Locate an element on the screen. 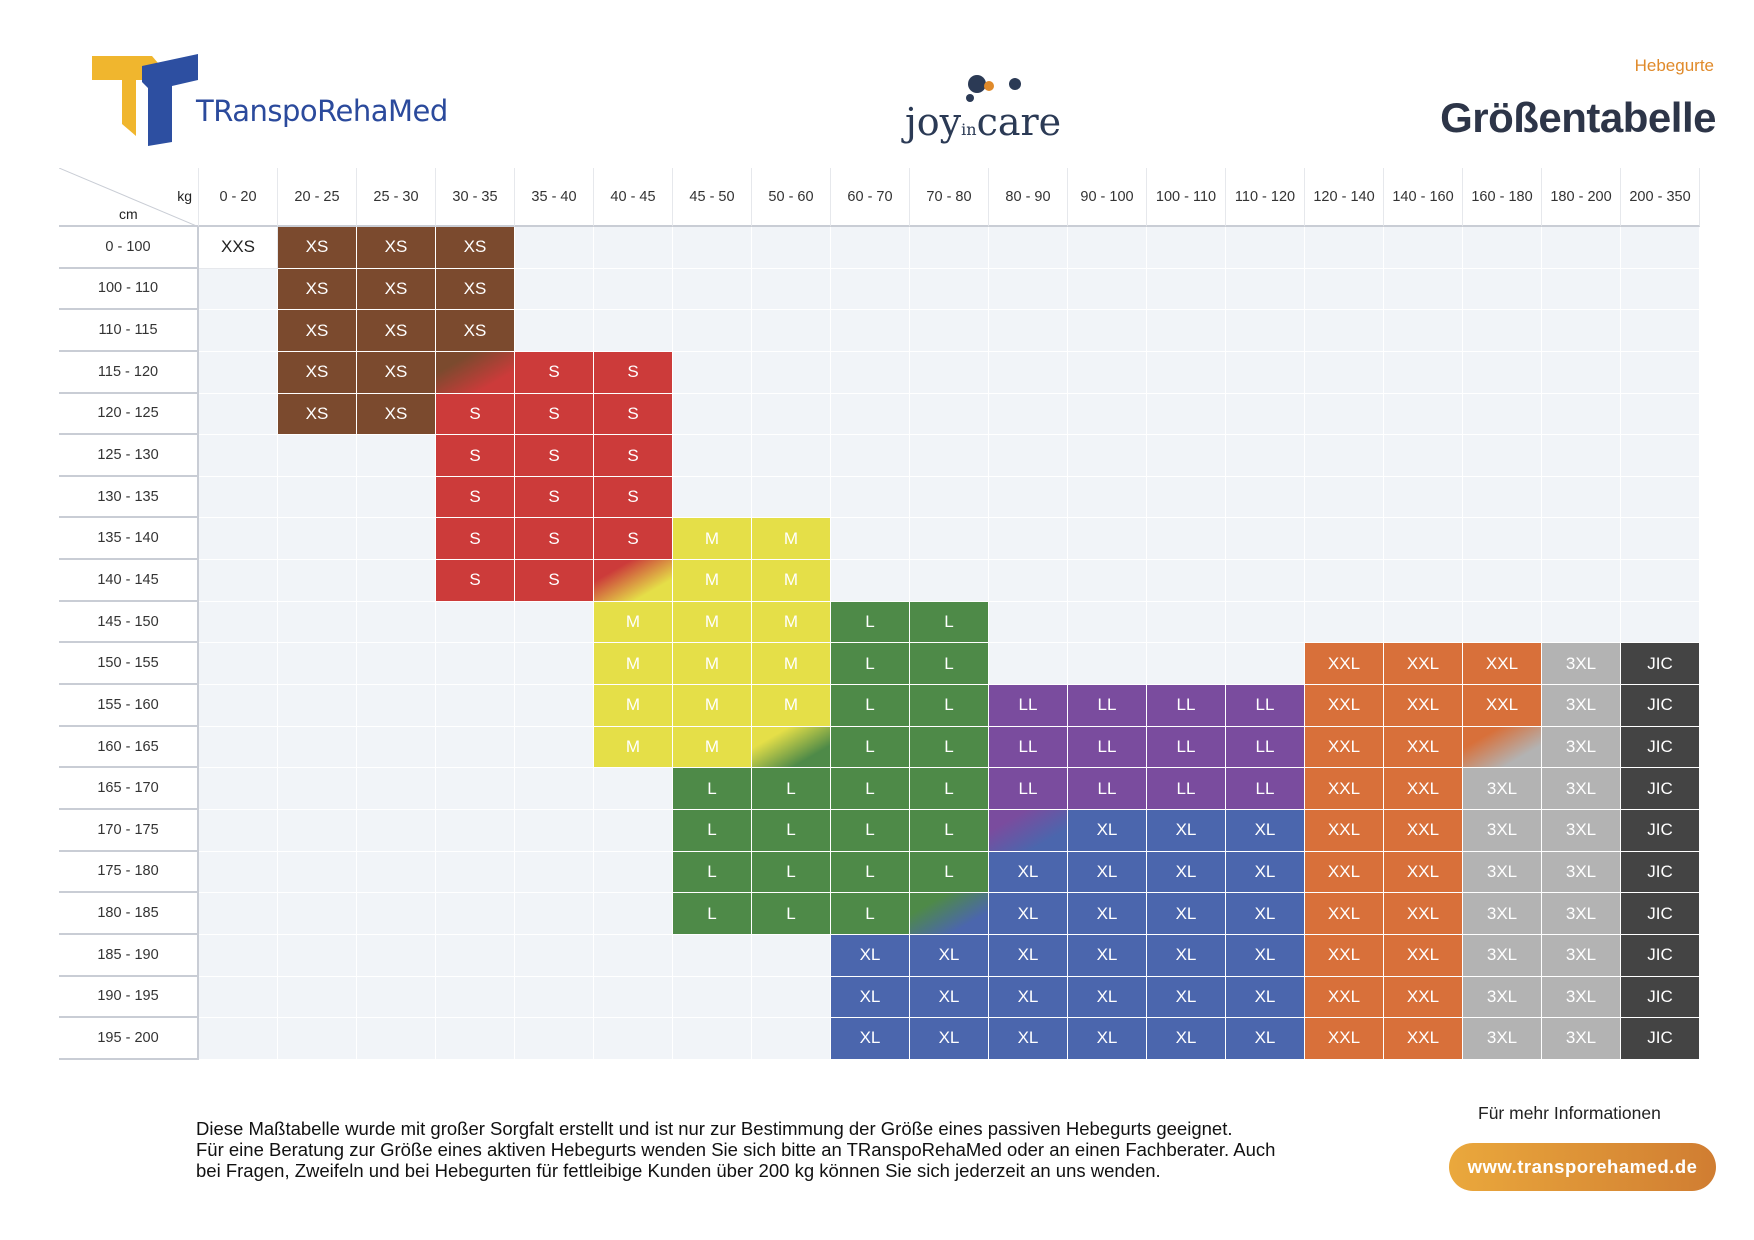  weight-column-header: 0 - 20 is located at coordinates (238, 197).